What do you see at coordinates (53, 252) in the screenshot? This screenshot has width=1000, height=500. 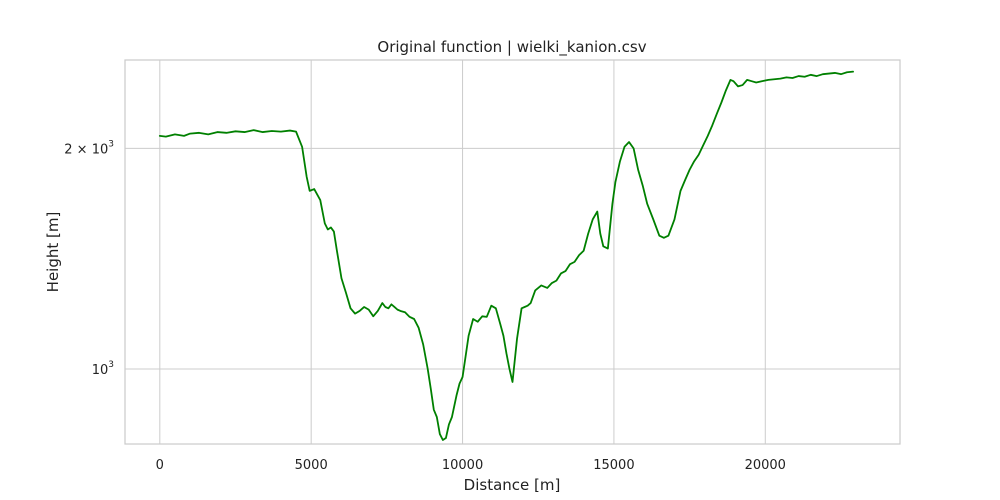 I see `y-axis-label: Height [m]` at bounding box center [53, 252].